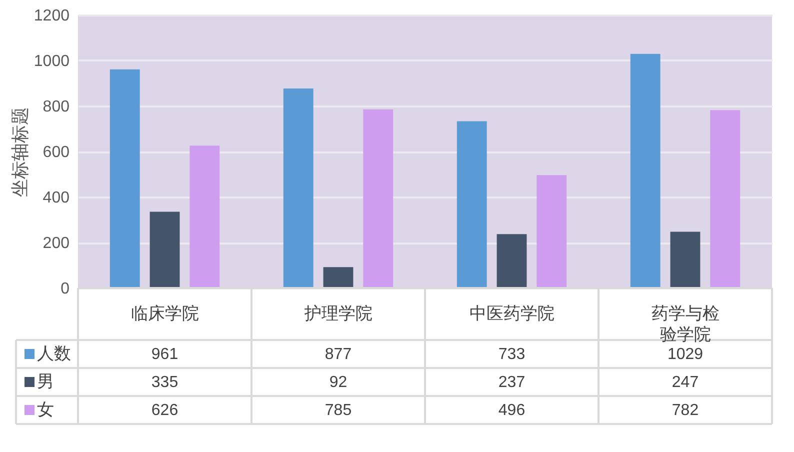 Image resolution: width=794 pixels, height=452 pixels. I want to click on y-tick-label: 1000, so click(52, 61).